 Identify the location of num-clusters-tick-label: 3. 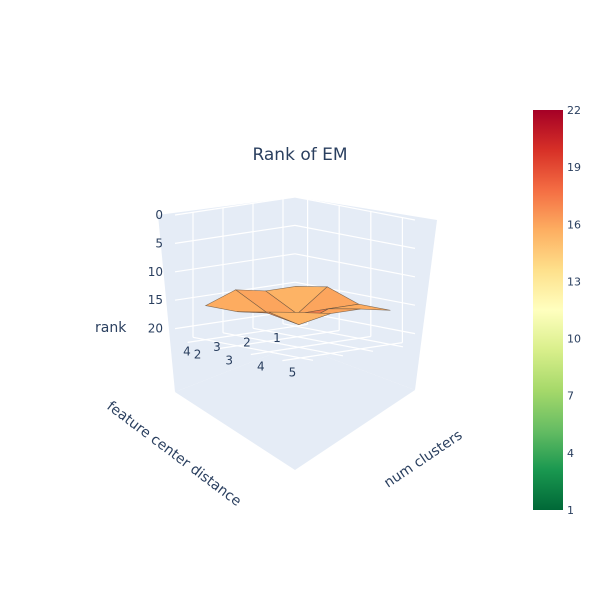
(229, 361).